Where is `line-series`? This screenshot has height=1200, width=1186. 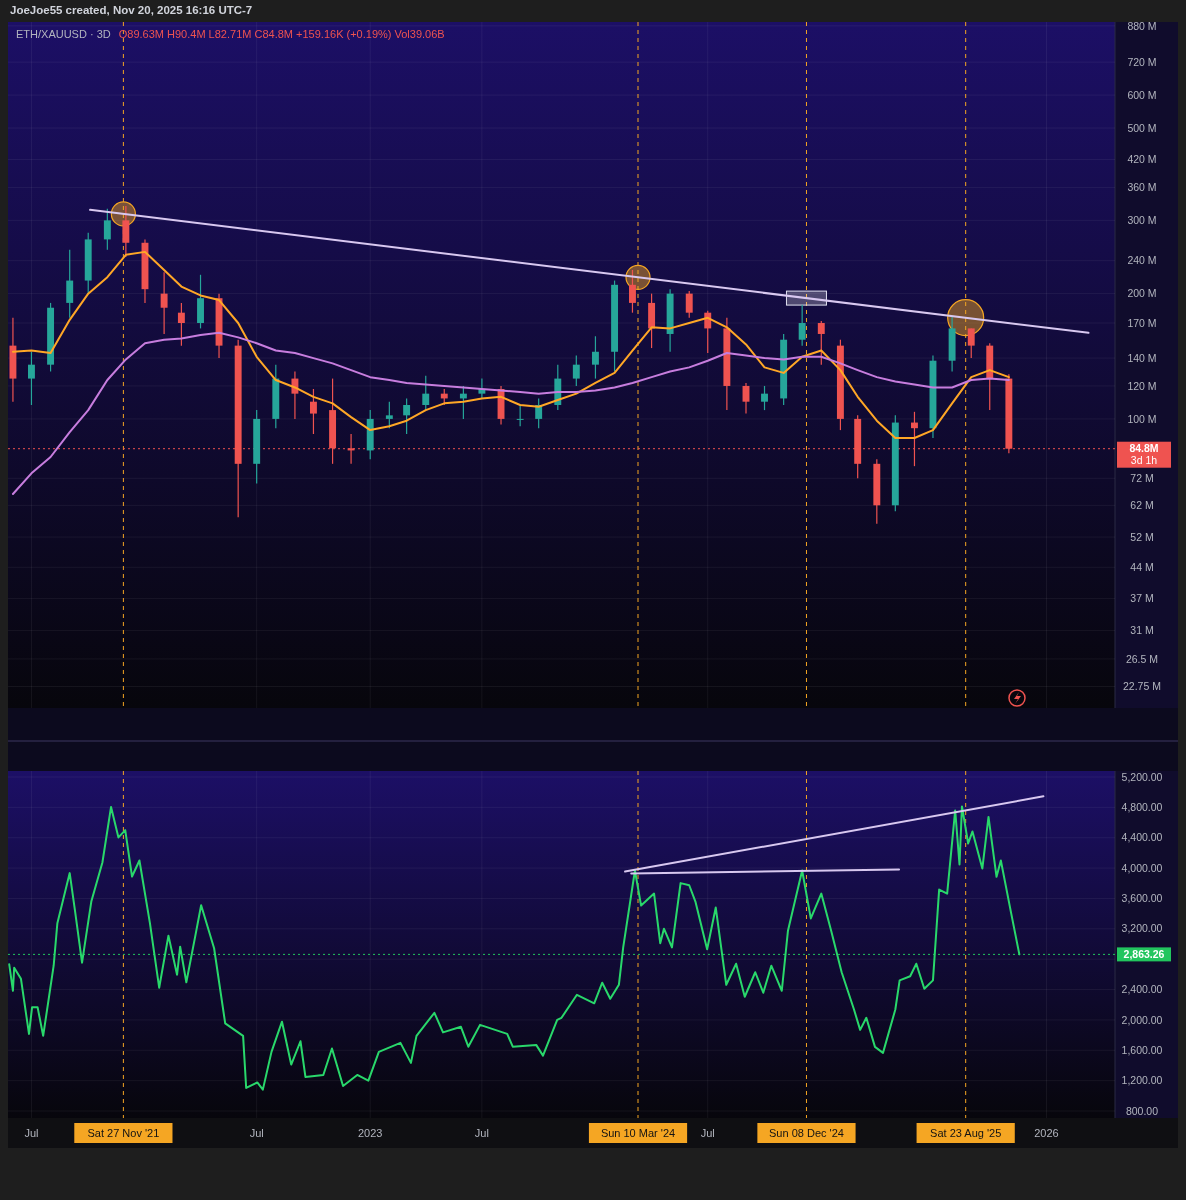
line-series is located at coordinates (510, 413).